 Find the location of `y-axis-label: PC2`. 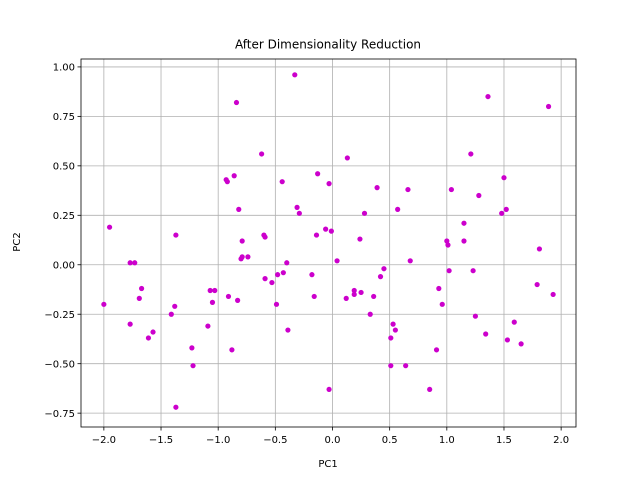

y-axis-label: PC2 is located at coordinates (17, 241).